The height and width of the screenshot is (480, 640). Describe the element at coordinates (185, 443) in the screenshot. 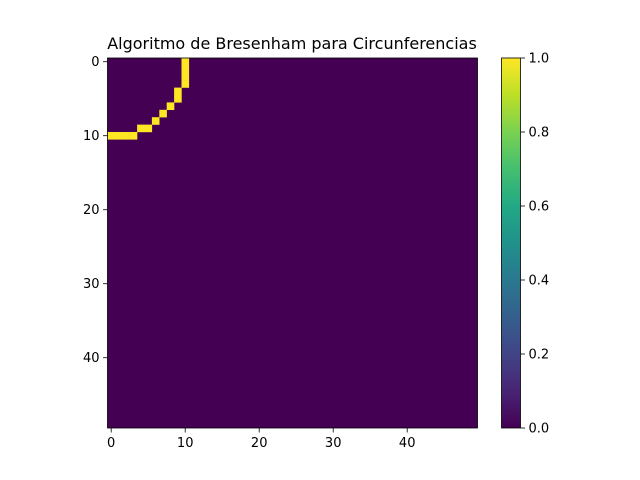

I see `x-tick-label-10: 10` at that location.